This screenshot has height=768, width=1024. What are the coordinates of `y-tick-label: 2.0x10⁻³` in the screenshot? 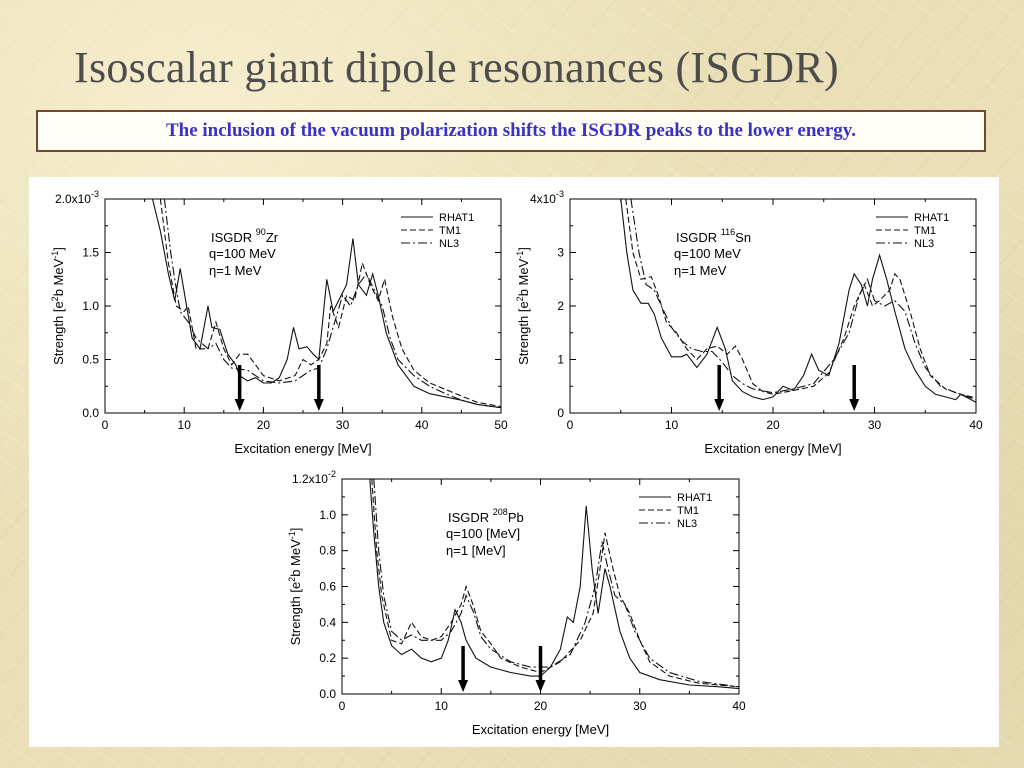 It's located at (77, 197).